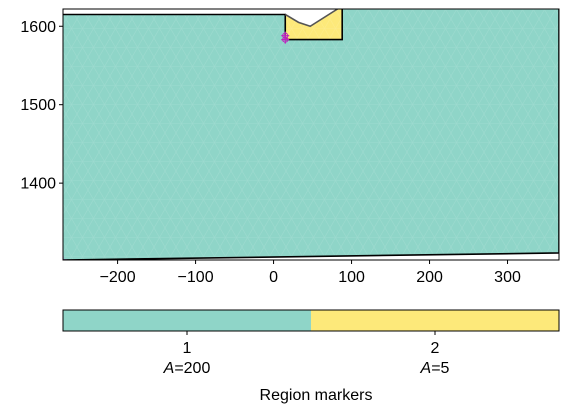 This screenshot has width=569, height=412. What do you see at coordinates (429, 277) in the screenshot?
I see `x-tick-label: 200` at bounding box center [429, 277].